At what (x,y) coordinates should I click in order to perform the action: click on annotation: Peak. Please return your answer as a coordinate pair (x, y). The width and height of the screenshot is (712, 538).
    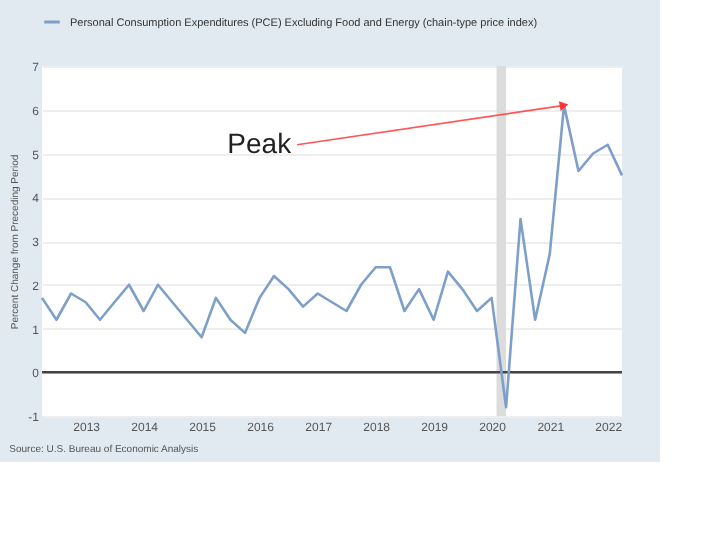
    Looking at the image, I should click on (260, 142).